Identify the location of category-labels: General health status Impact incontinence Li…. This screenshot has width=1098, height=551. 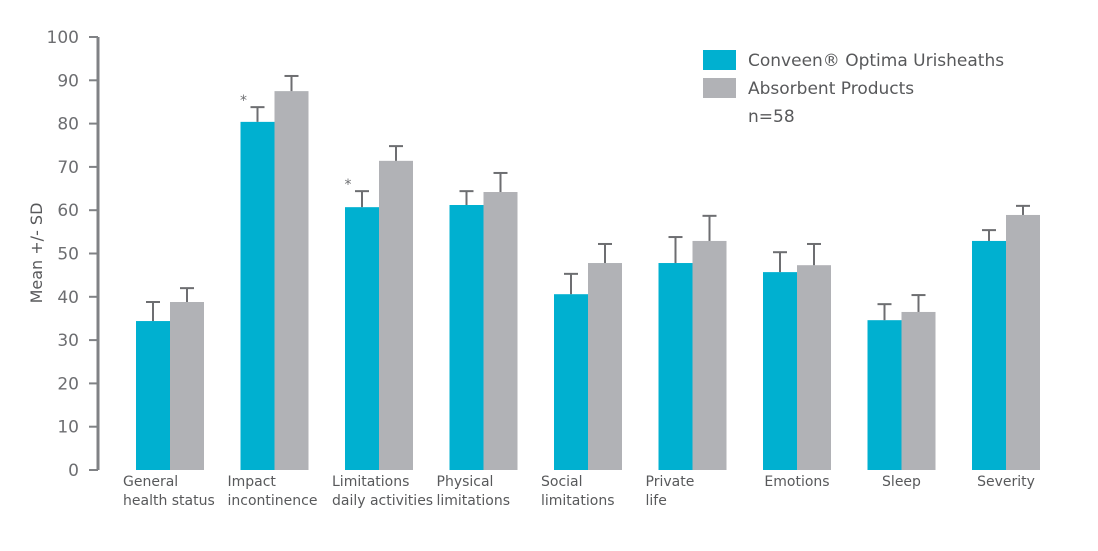
(579, 491).